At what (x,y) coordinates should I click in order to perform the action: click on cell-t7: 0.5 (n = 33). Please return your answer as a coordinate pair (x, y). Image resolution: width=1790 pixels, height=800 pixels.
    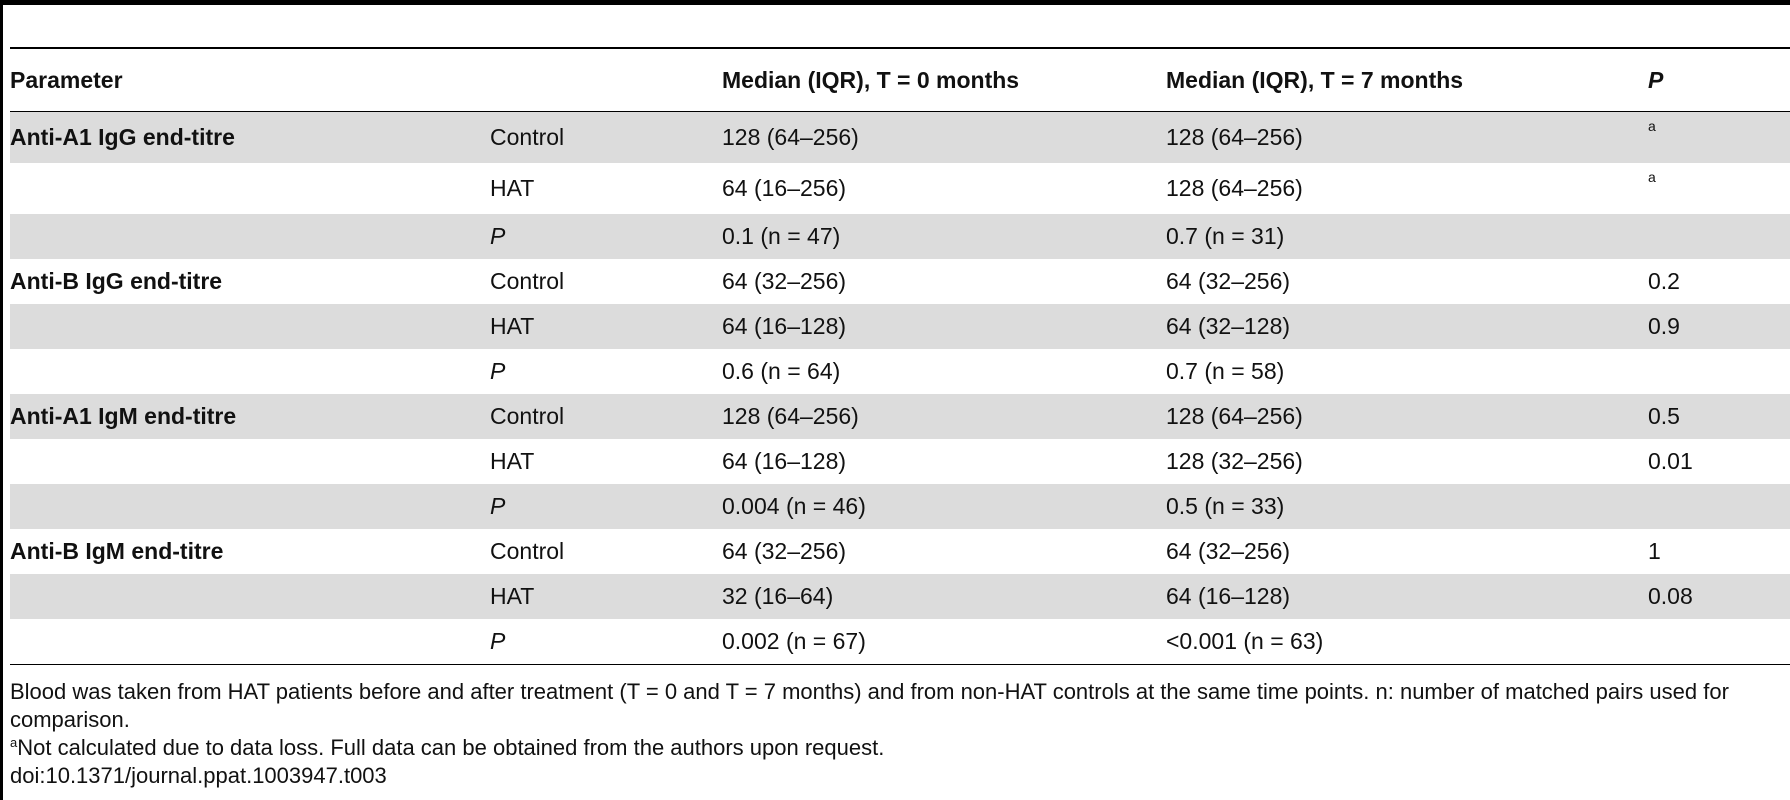
    Looking at the image, I should click on (1407, 506).